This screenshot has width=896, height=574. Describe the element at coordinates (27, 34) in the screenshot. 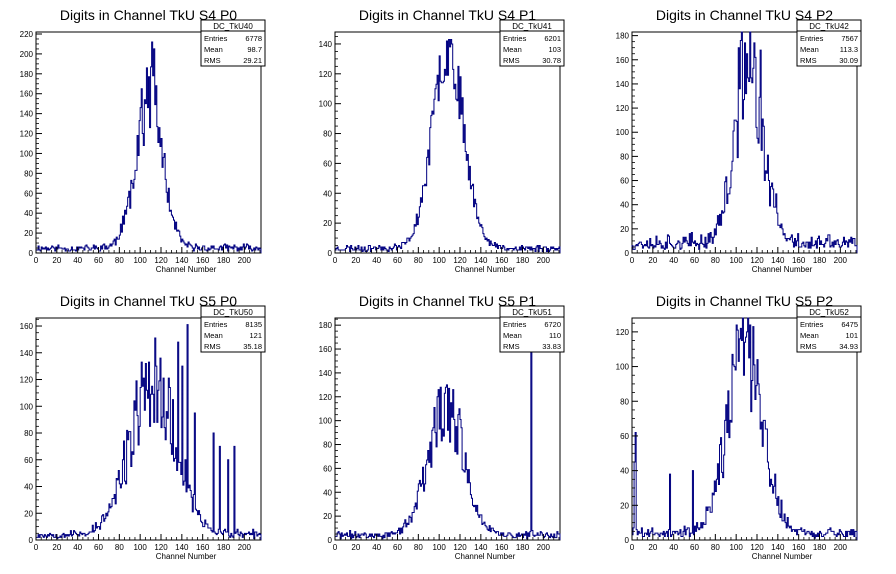

I see `y-tick-label: 220` at that location.